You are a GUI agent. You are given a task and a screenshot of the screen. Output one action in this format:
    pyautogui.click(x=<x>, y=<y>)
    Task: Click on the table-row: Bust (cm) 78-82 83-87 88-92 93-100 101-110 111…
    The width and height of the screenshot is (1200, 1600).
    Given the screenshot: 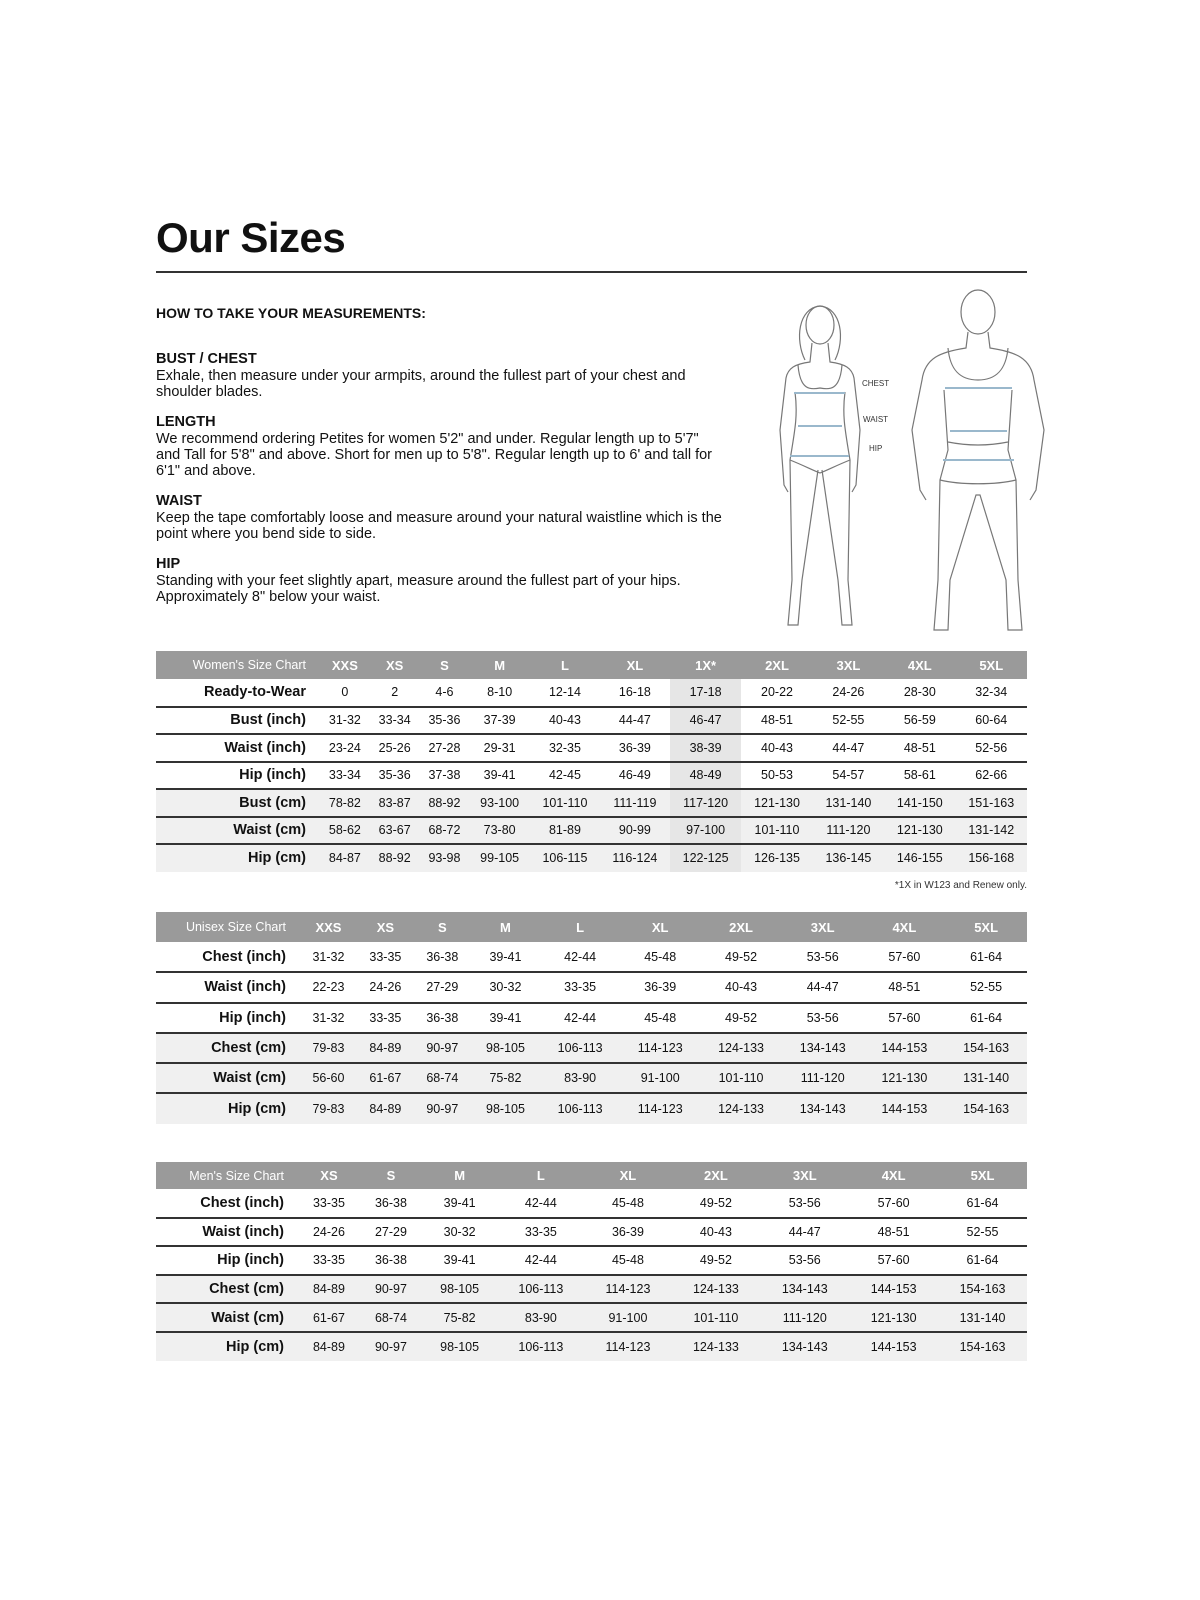 What is the action you would take?
    pyautogui.click(x=591, y=803)
    